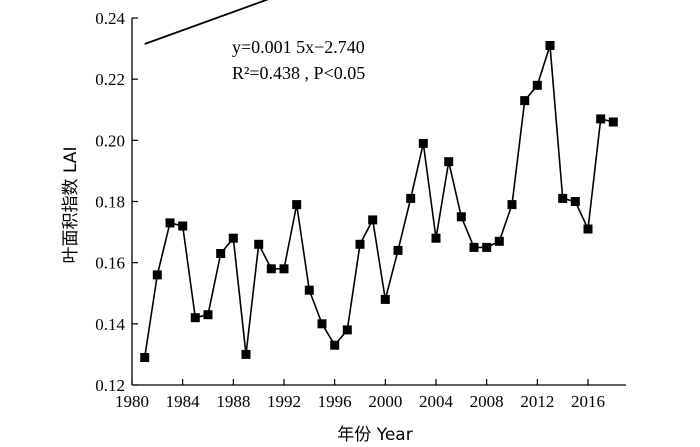  I want to click on x-tick-label: 1980, so click(132, 401).